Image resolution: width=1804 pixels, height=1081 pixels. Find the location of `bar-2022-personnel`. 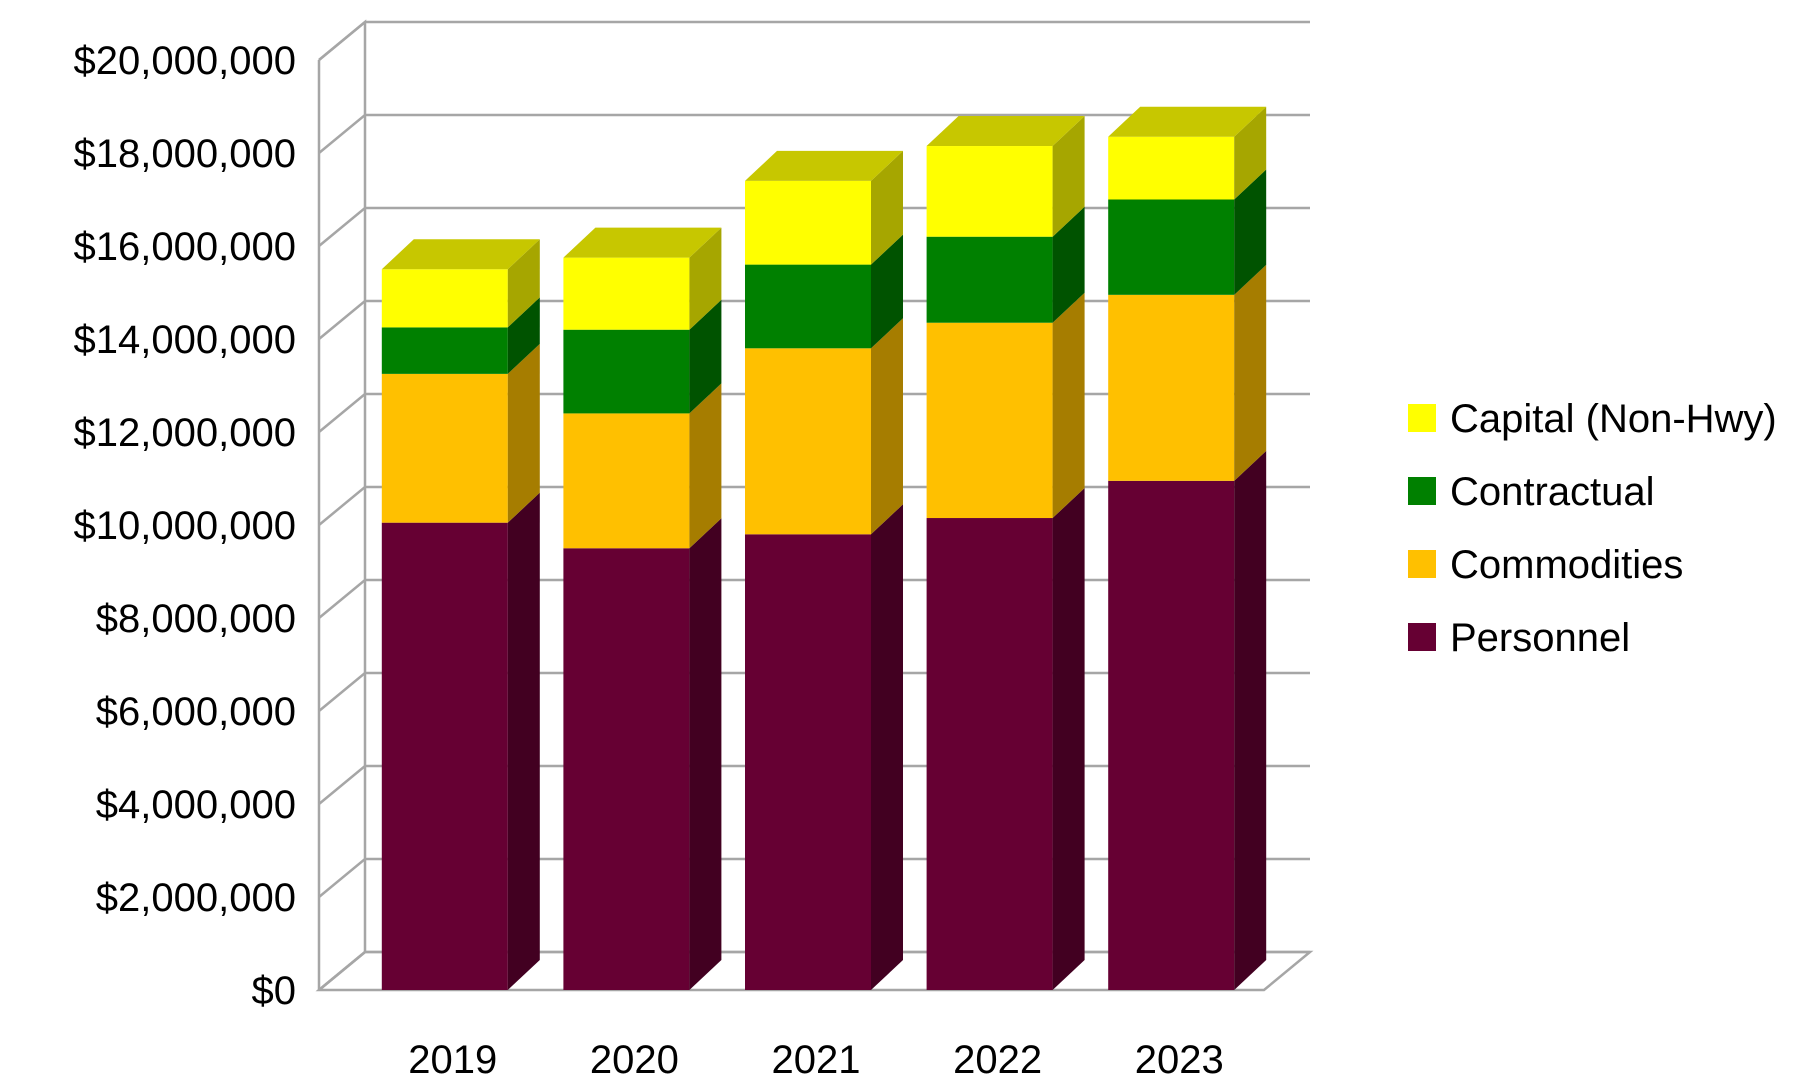

bar-2022-personnel is located at coordinates (1006, 739).